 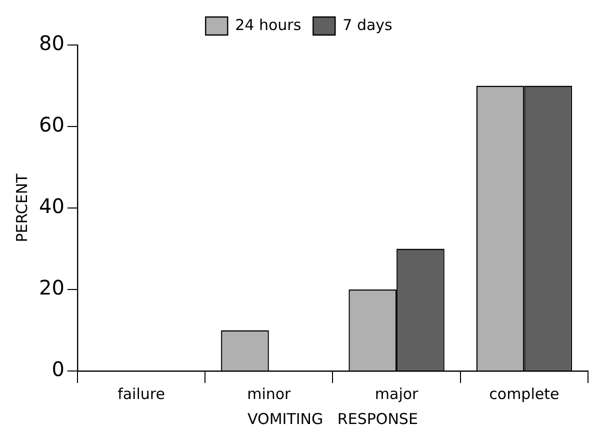 I want to click on y-tick-label: 20, so click(x=51, y=288).